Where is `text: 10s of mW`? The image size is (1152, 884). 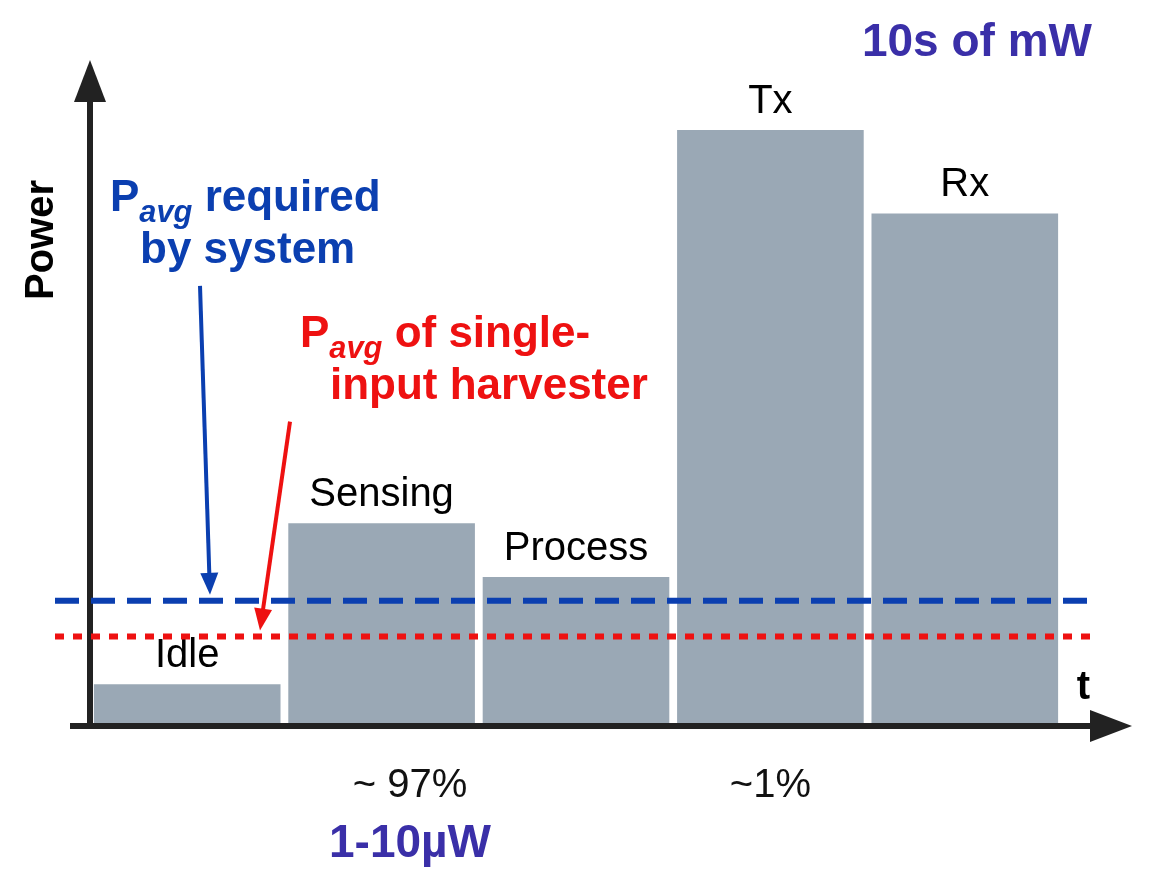 text: 10s of mW is located at coordinates (977, 39).